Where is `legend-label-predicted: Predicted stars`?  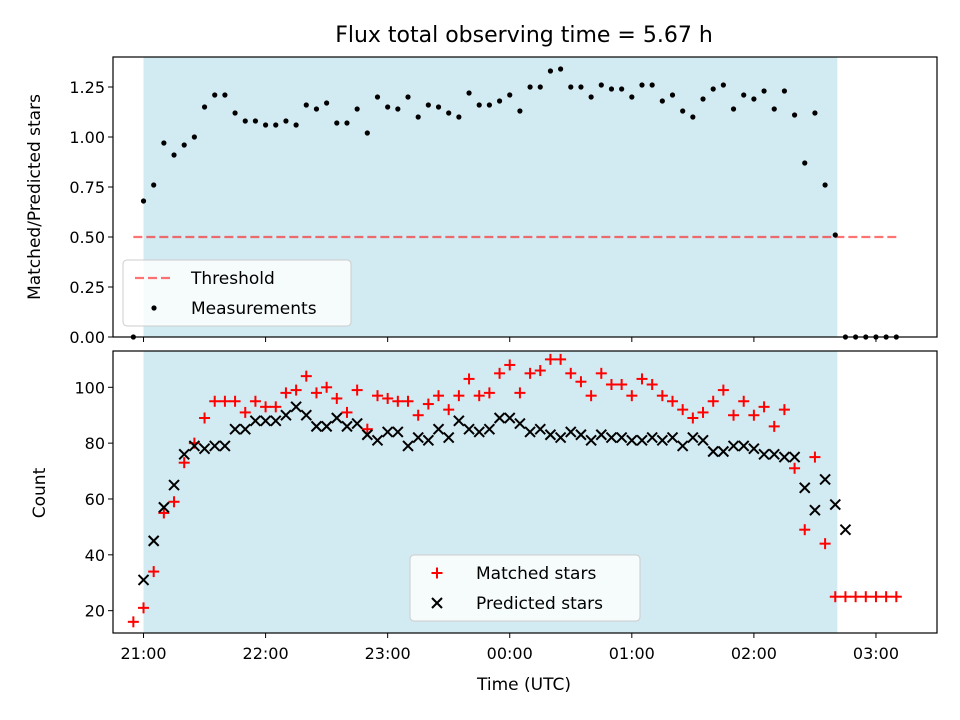 legend-label-predicted: Predicted stars is located at coordinates (539, 604).